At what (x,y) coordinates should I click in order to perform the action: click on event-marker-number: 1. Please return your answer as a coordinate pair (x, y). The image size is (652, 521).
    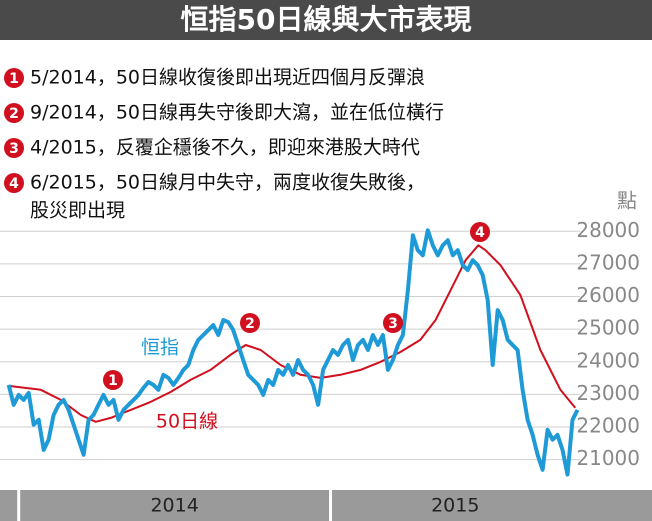
    Looking at the image, I should click on (113, 381).